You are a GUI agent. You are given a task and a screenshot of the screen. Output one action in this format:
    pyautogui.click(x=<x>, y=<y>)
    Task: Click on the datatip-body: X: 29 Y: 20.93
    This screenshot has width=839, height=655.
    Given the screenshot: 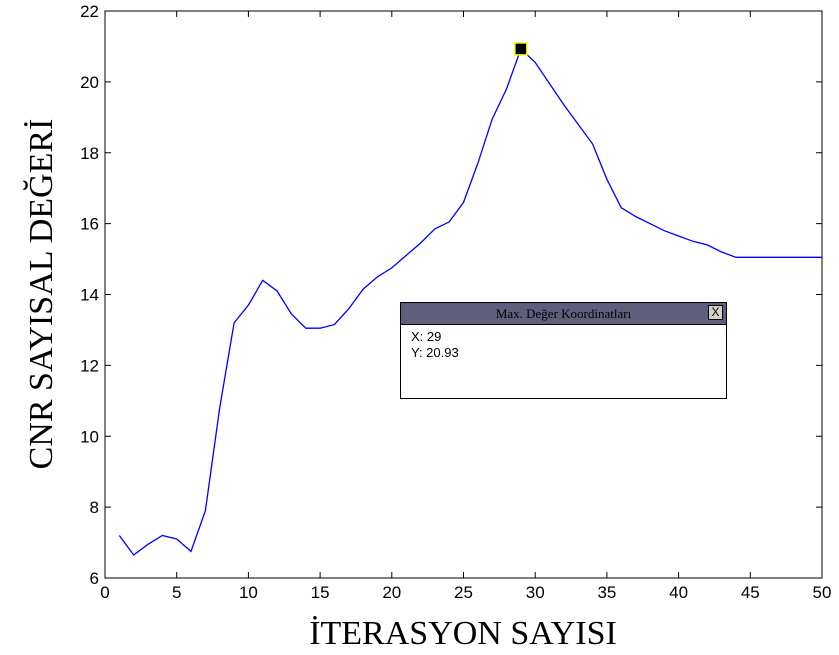 What is the action you would take?
    pyautogui.click(x=563, y=343)
    